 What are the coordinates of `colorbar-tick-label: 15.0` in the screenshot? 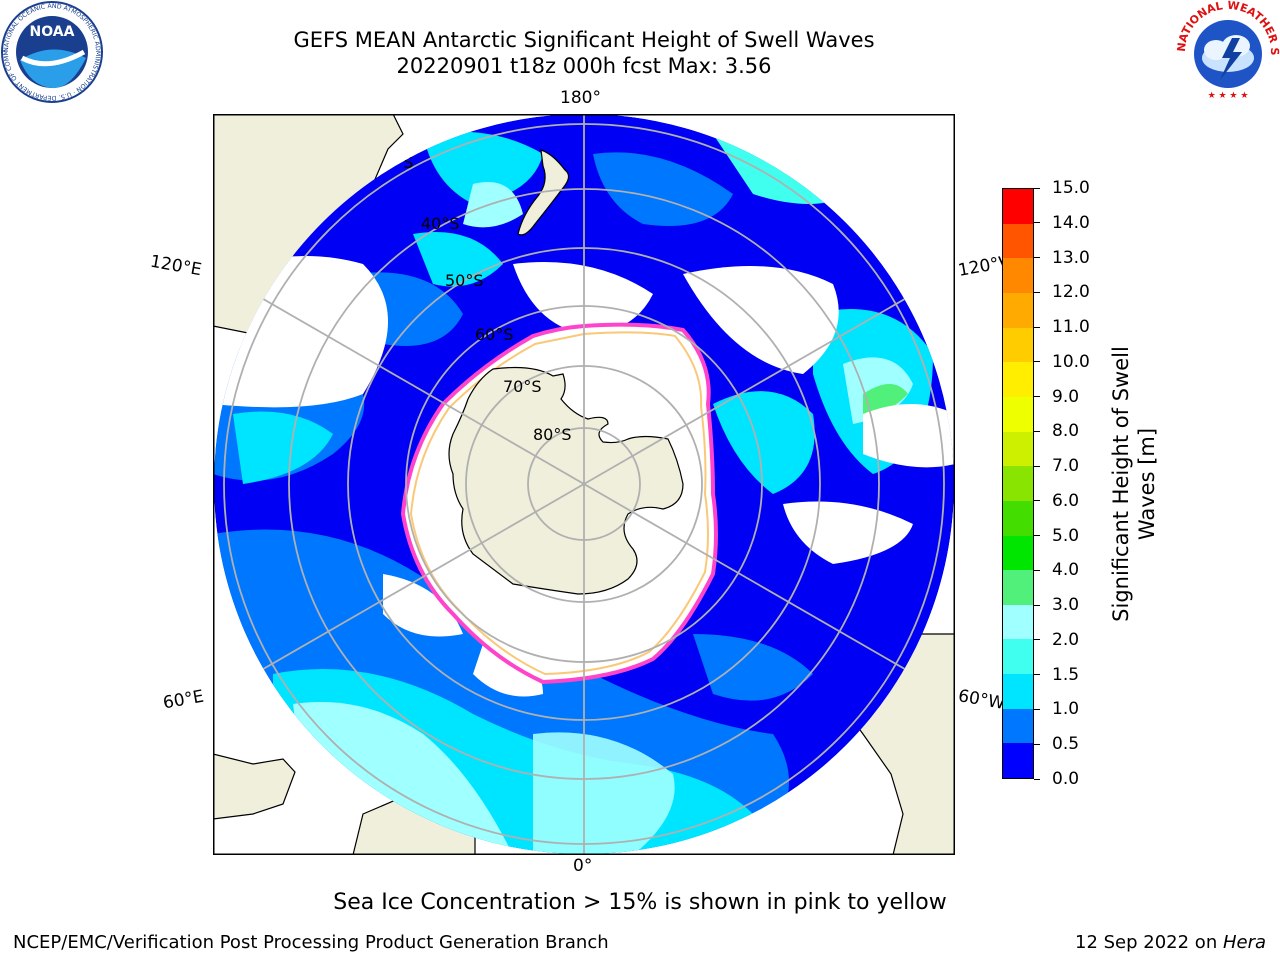 It's located at (1071, 188).